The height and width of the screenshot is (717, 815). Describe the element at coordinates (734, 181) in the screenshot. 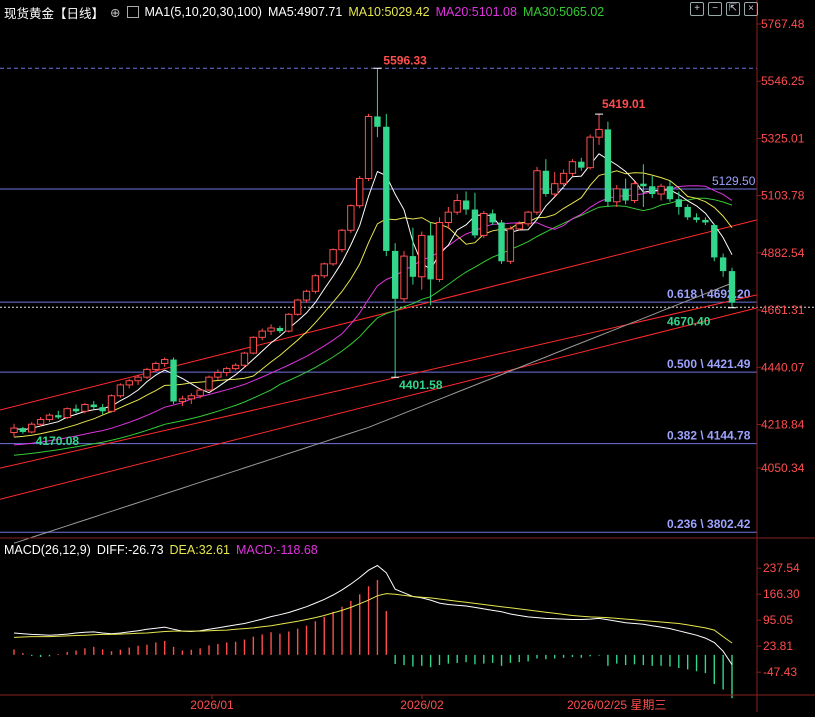

I see `resistance-label: 5129.50` at that location.